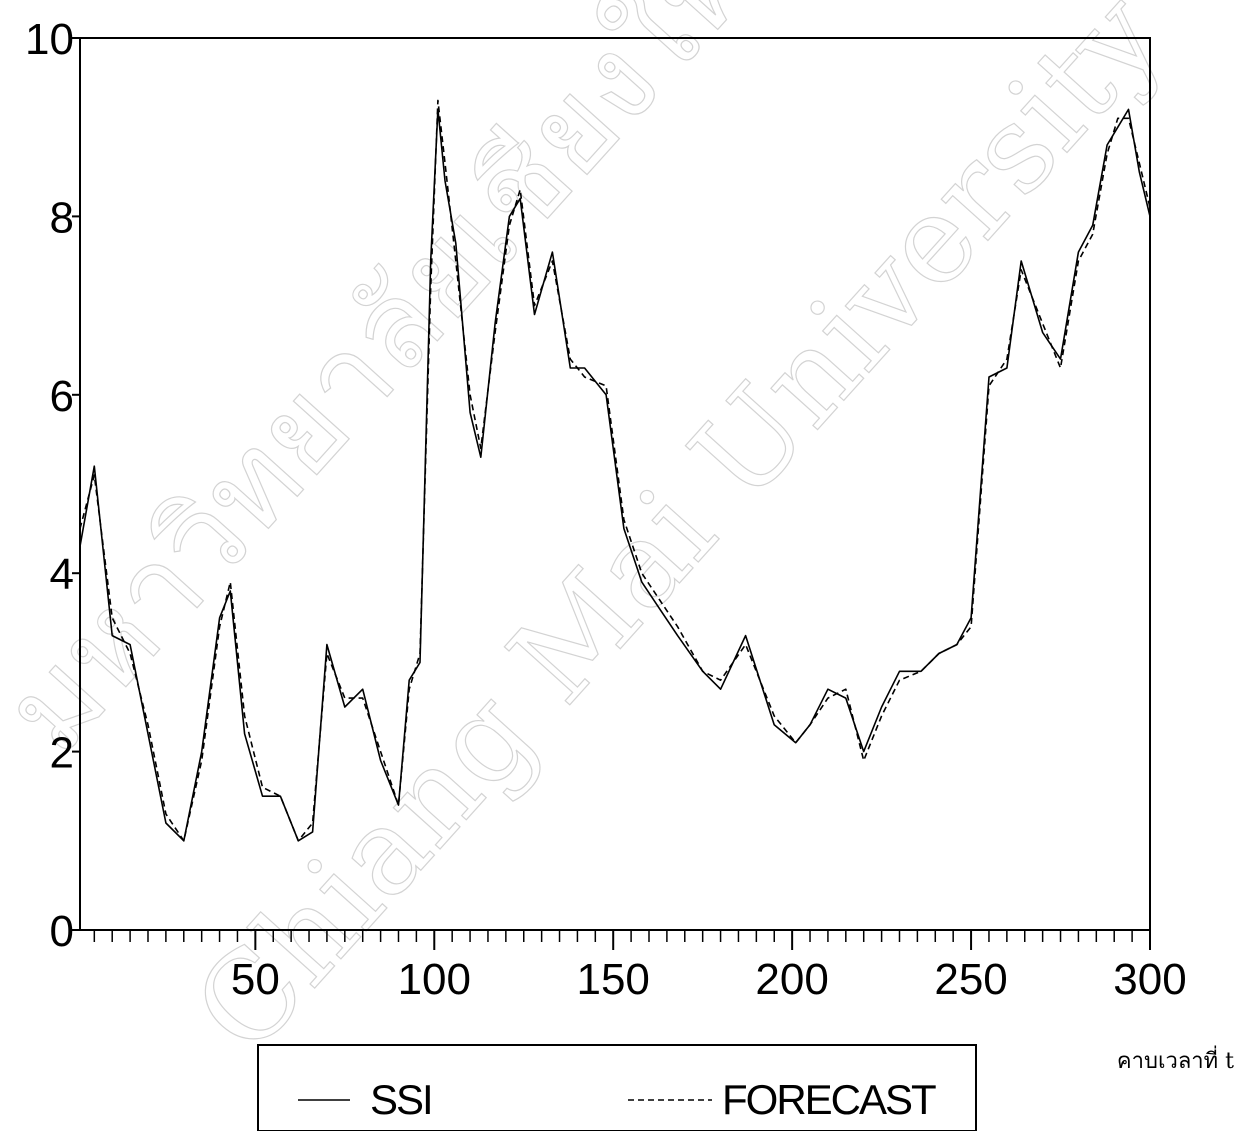 The image size is (1234, 1131). Describe the element at coordinates (829, 1099) in the screenshot. I see `legend-label-forecast: FORECAST` at that location.